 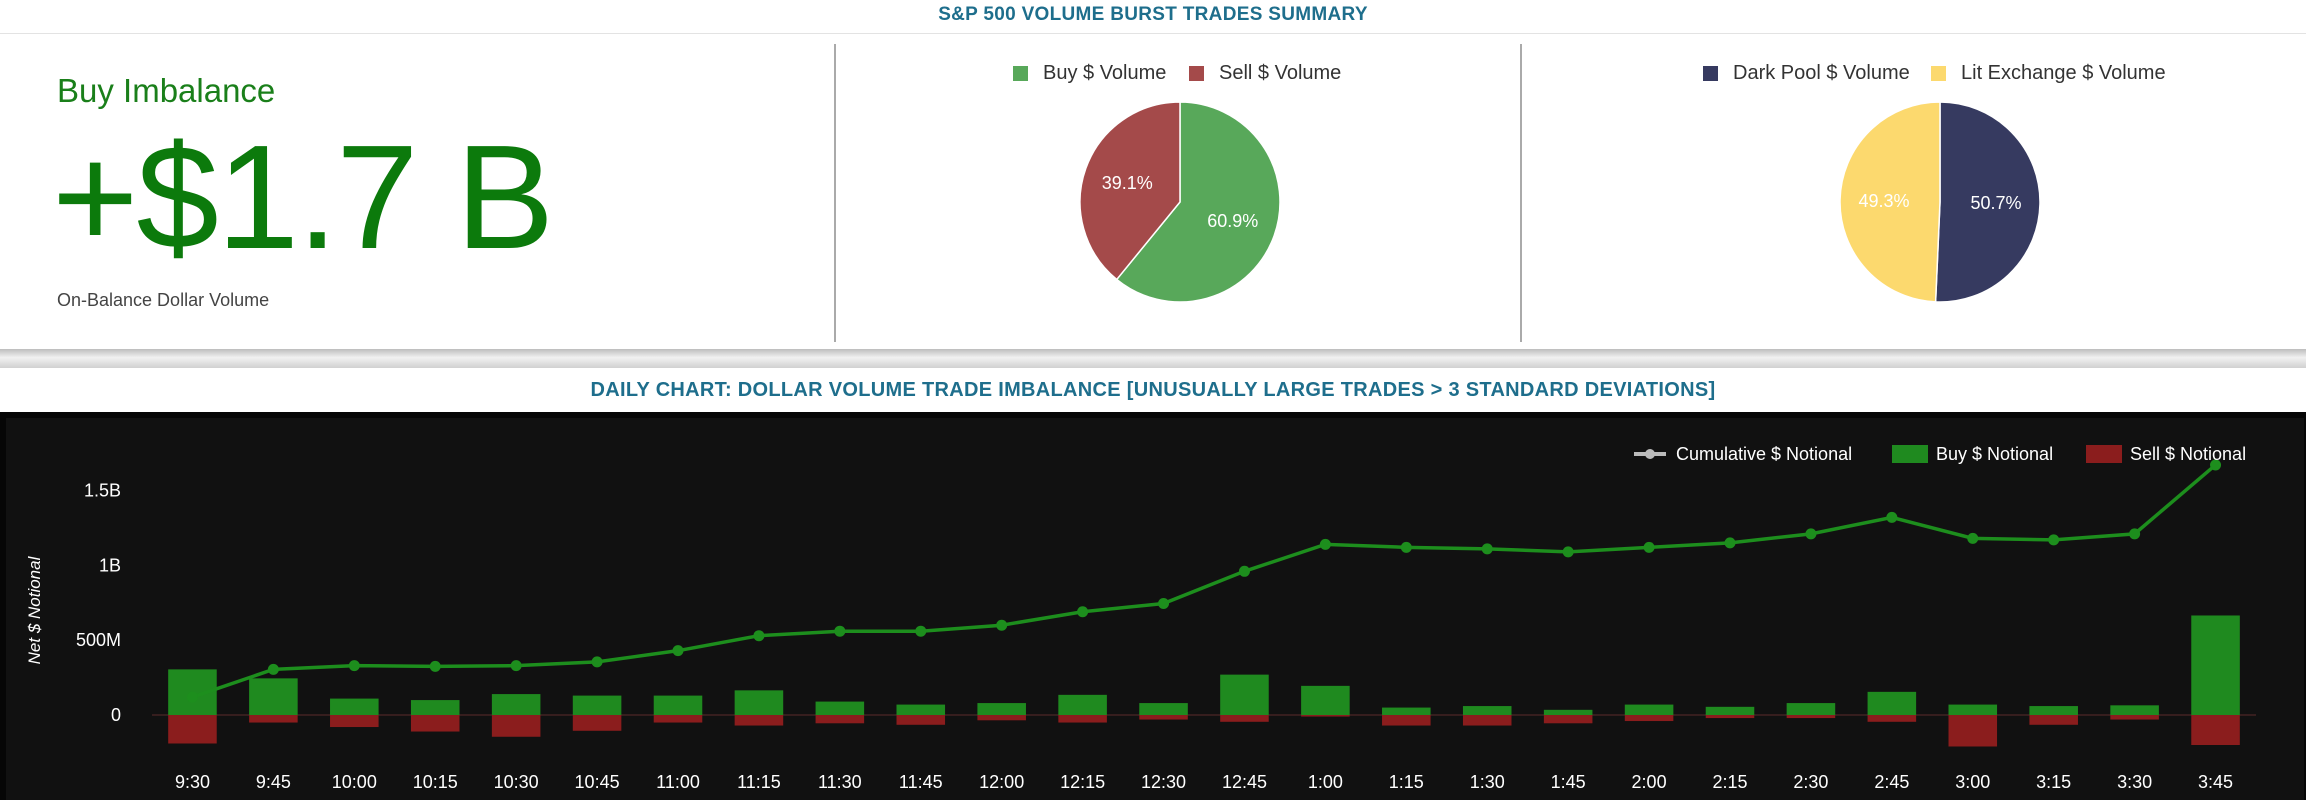 I want to click on kpi-label: Buy Imbalance, so click(x=166, y=90).